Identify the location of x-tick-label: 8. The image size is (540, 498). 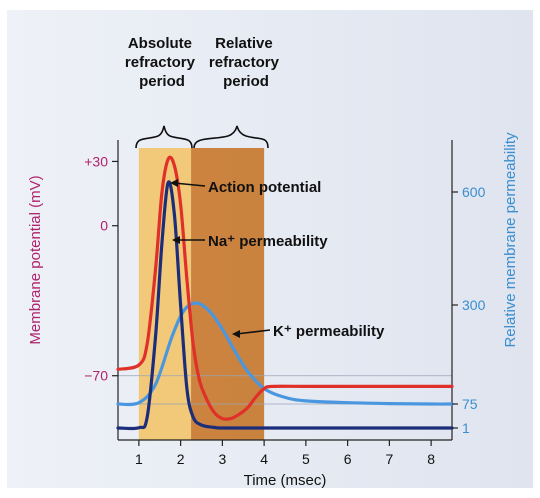
(431, 459).